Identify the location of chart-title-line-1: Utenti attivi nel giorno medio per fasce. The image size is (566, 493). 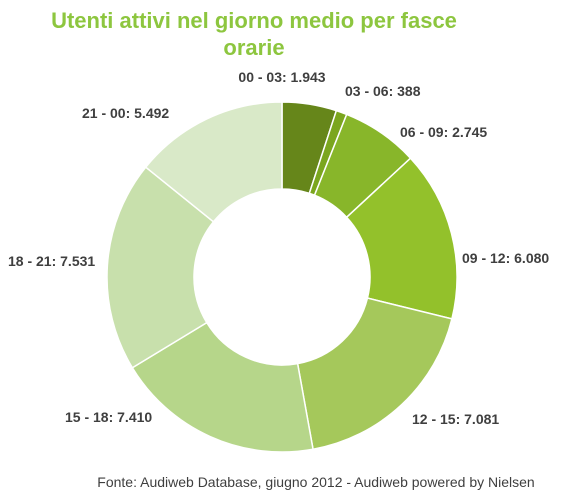
(254, 20).